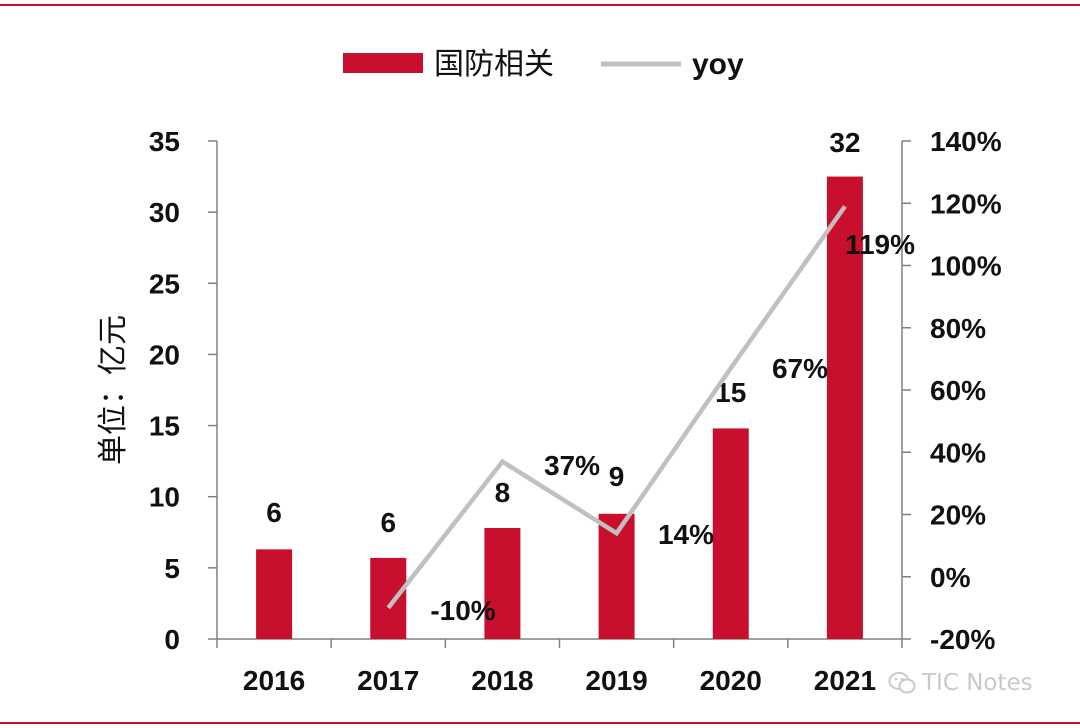 This screenshot has height=728, width=1080. Describe the element at coordinates (113, 390) in the screenshot. I see `y-axis-title: 单位：亿元` at that location.